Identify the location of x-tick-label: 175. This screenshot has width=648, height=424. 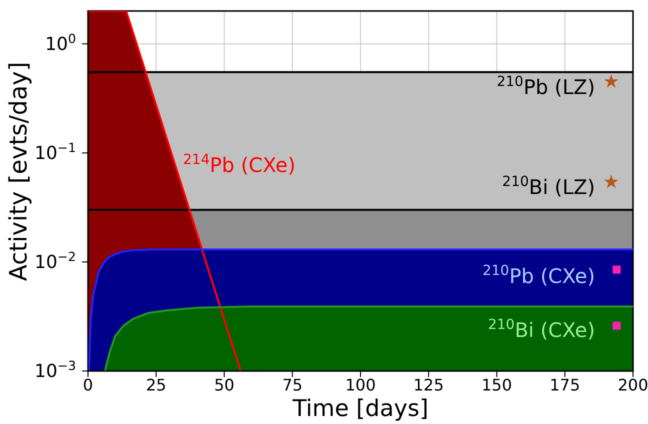
(565, 384).